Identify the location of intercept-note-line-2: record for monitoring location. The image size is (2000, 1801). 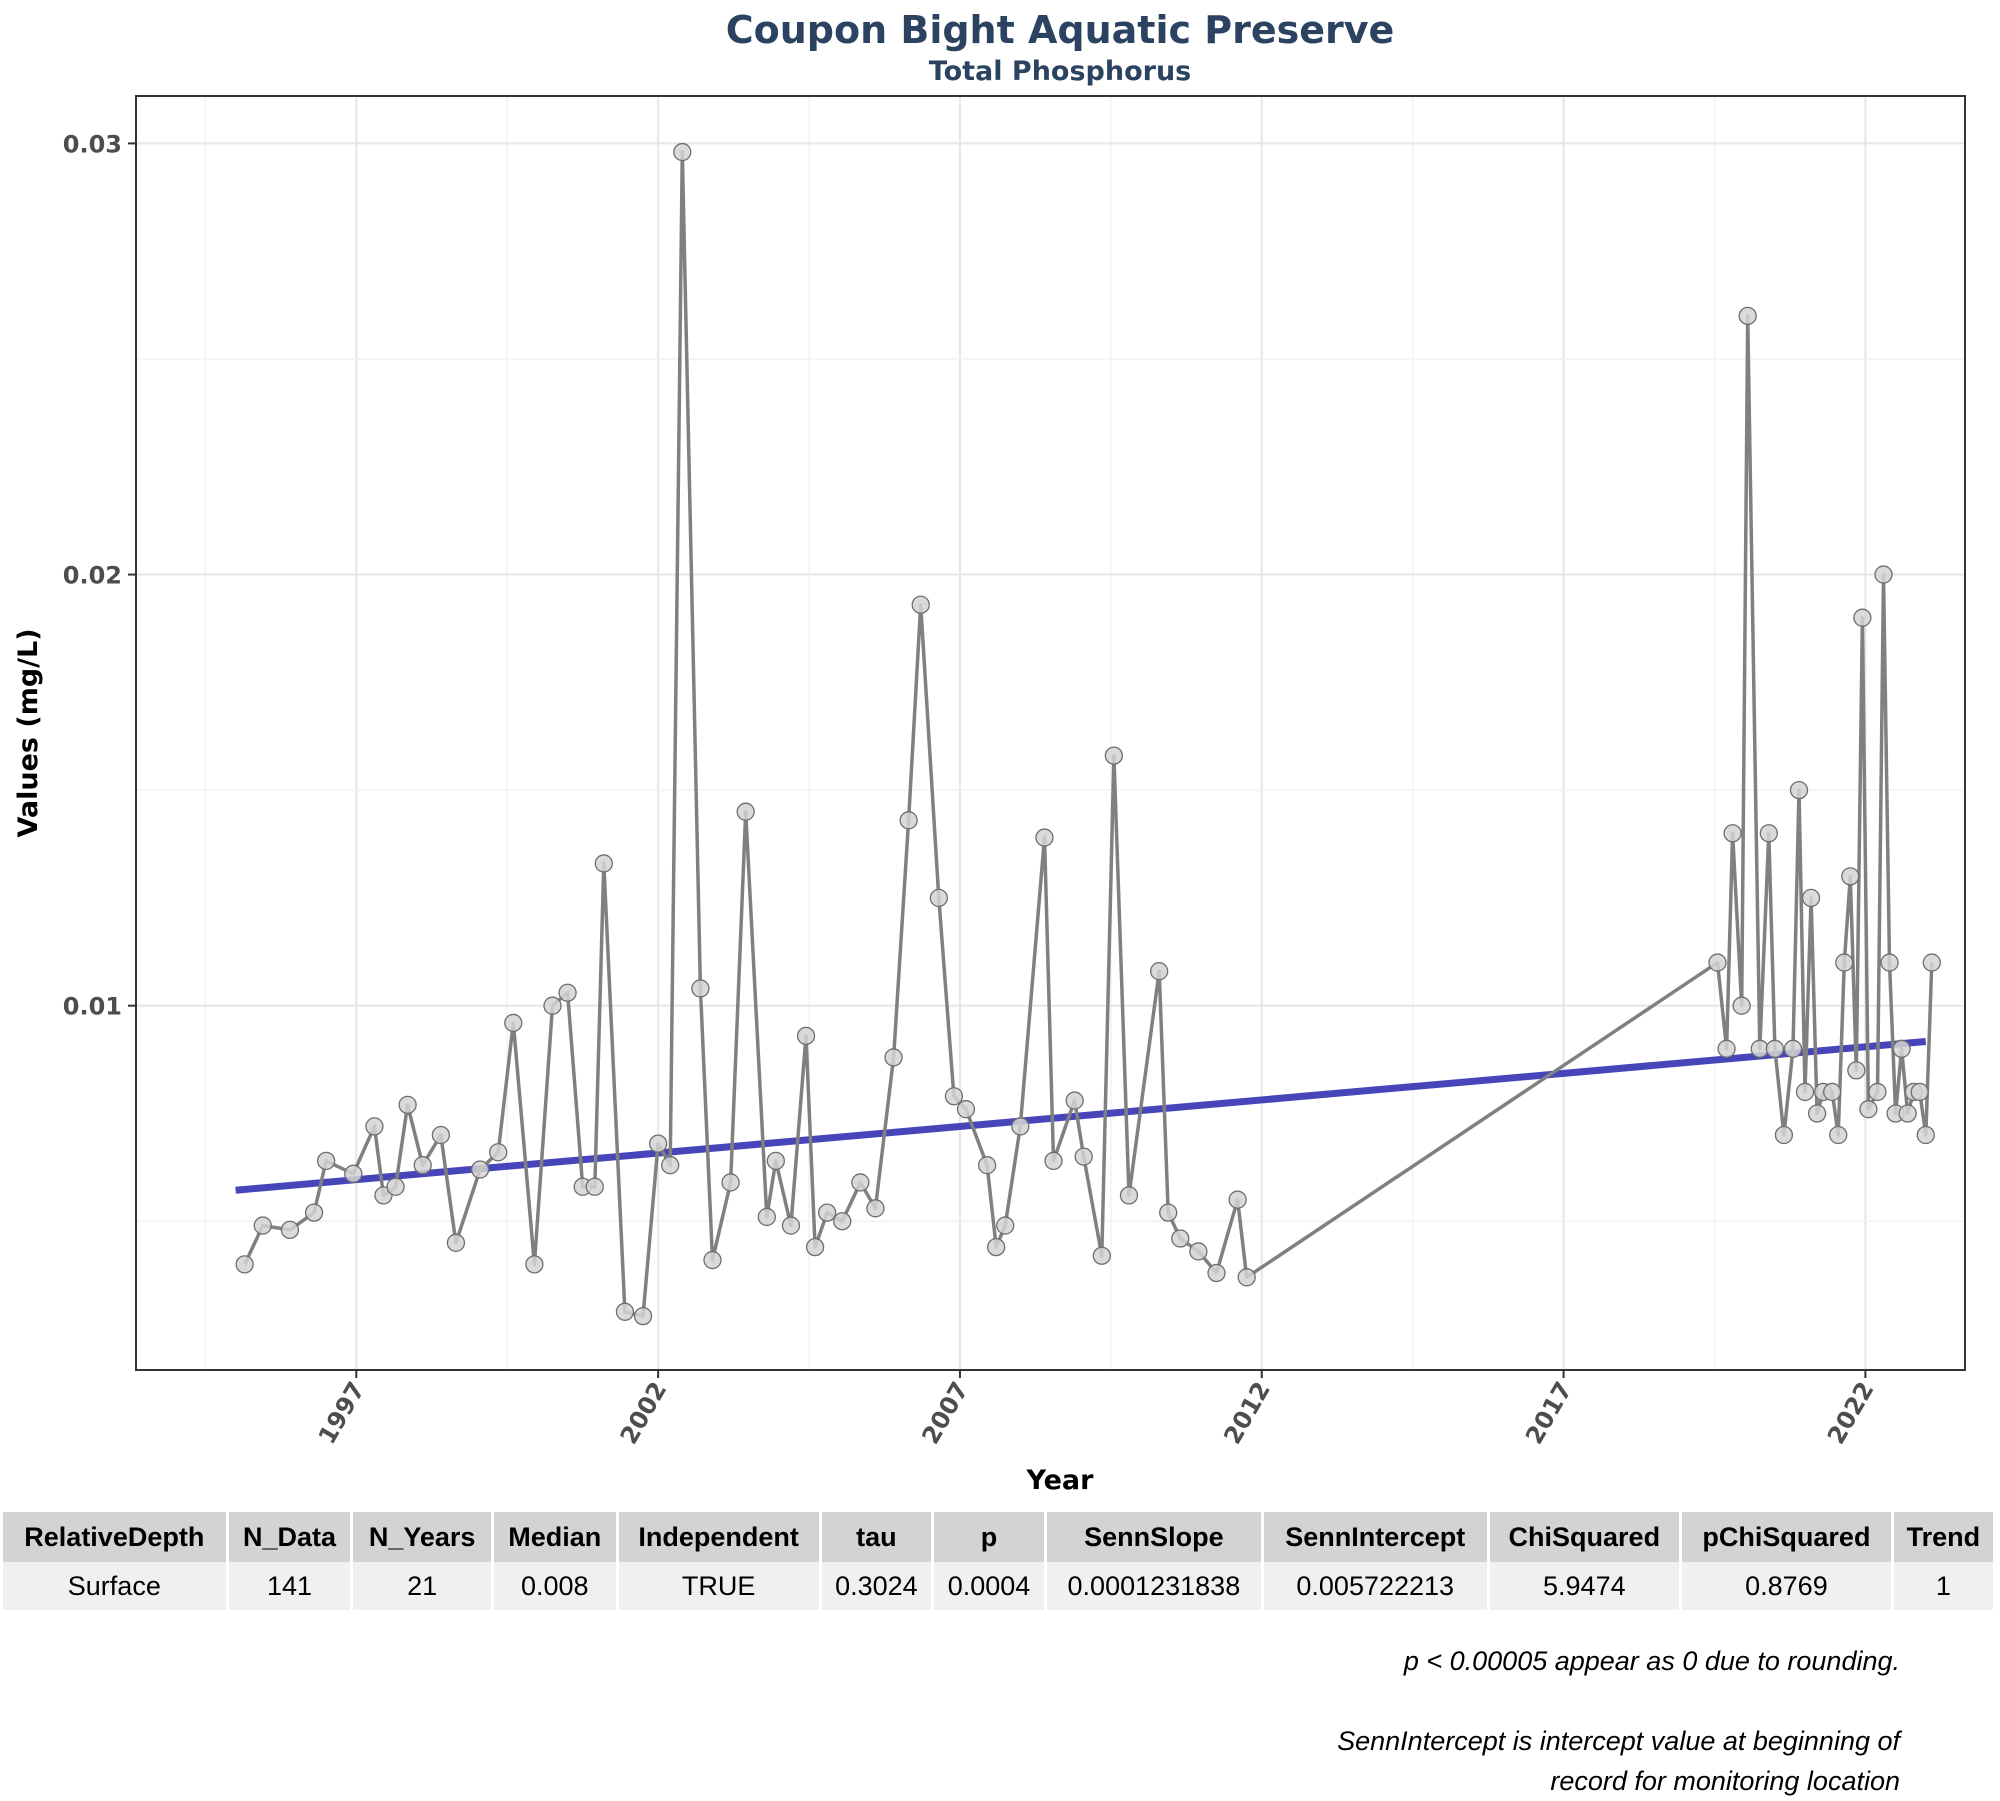
(1725, 1781).